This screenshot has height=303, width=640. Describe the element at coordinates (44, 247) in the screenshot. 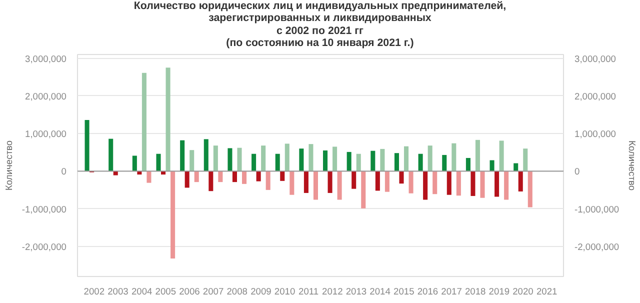

I see `y-tick-label: -2,000,000` at that location.